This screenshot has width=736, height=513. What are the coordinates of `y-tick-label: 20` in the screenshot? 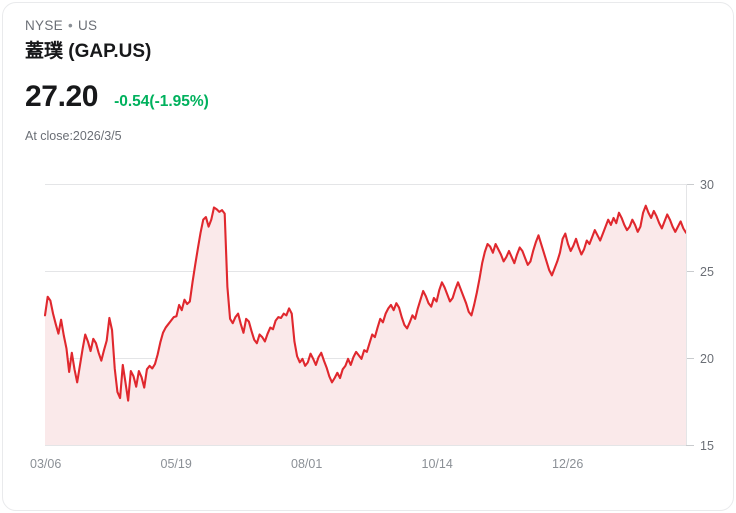 It's located at (707, 359).